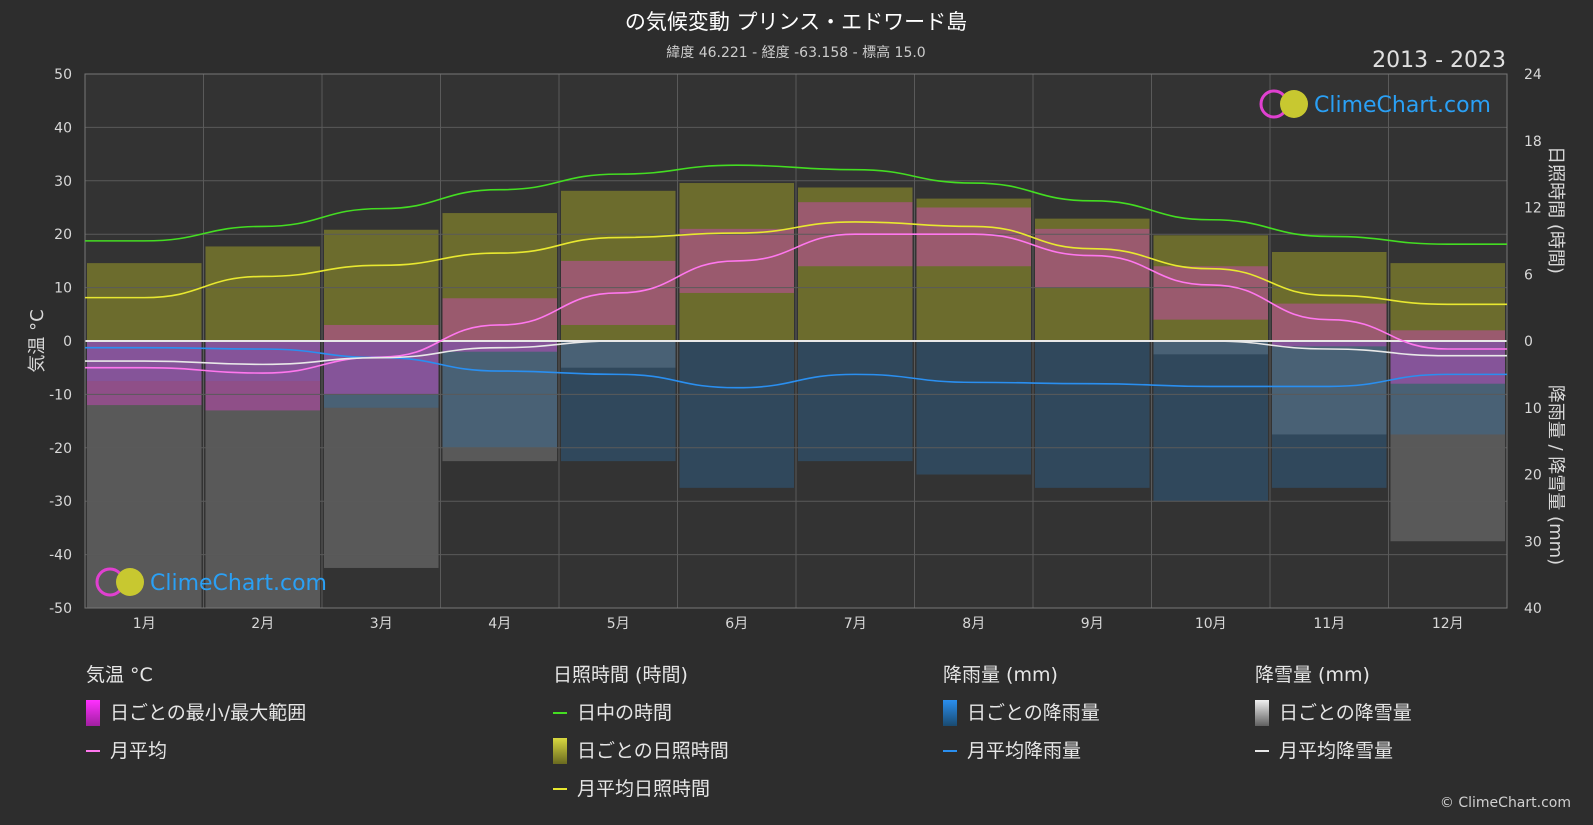 The width and height of the screenshot is (1593, 825). What do you see at coordinates (60, 449) in the screenshot?
I see `temp-tick-label: -20` at bounding box center [60, 449].